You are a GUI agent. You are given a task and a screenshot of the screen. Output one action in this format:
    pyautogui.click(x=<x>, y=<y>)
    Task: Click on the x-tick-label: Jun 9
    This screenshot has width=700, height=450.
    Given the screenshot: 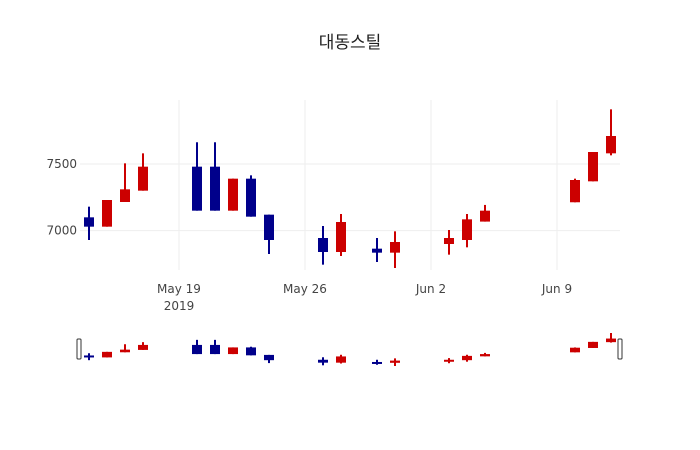 What is the action you would take?
    pyautogui.click(x=556, y=289)
    